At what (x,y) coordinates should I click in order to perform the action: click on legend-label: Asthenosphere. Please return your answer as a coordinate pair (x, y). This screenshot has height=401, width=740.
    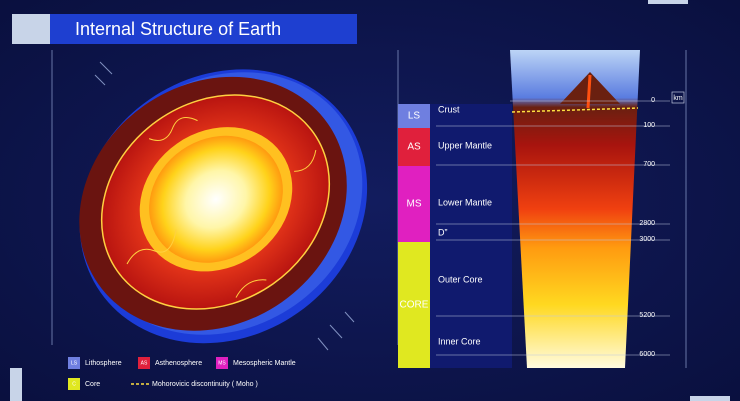
    Looking at the image, I should click on (178, 363).